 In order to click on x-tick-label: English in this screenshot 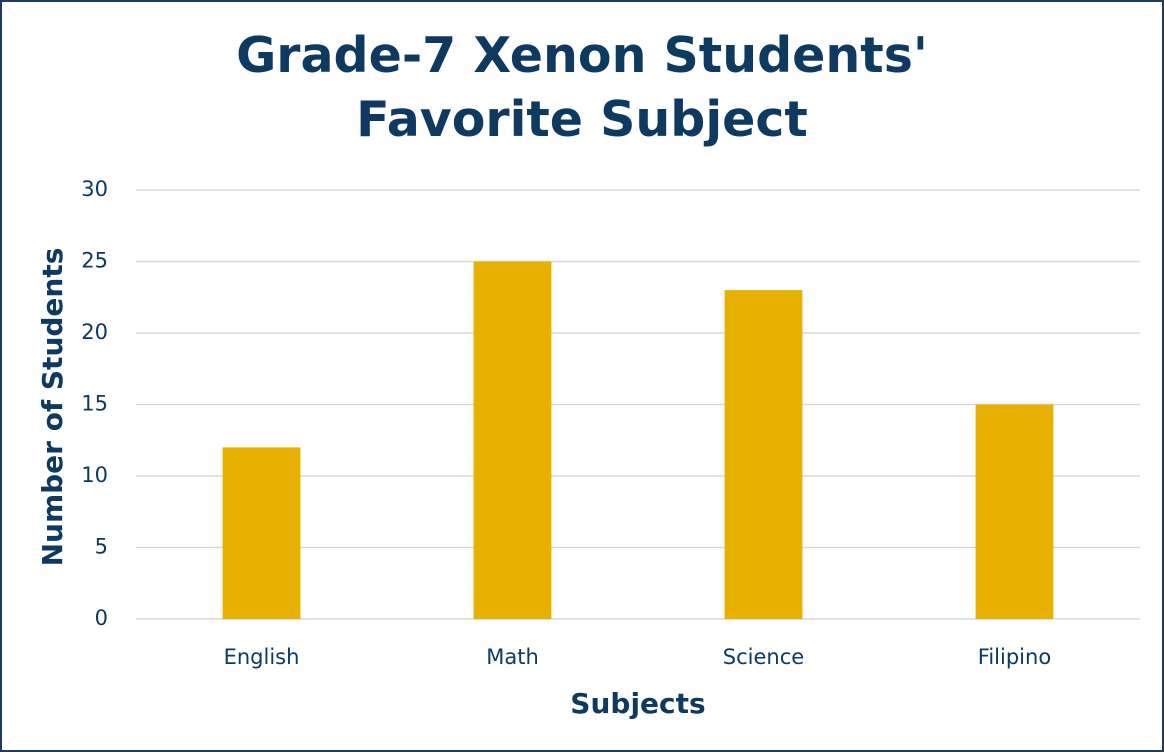, I will do `click(262, 657)`.